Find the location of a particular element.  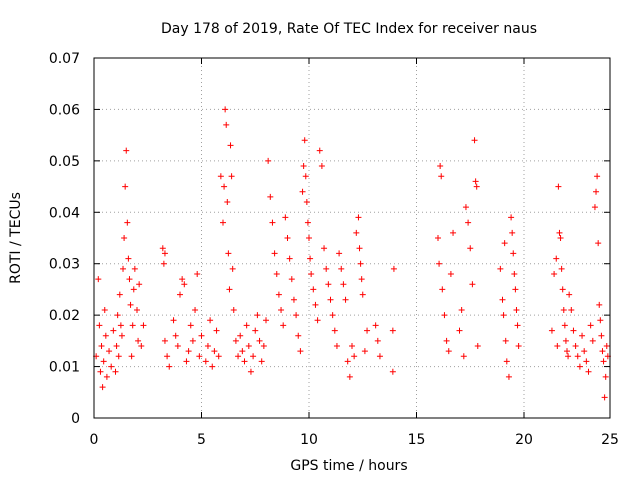

x-tick-labels: 0 5 10 15 20 25 is located at coordinates (354, 440).